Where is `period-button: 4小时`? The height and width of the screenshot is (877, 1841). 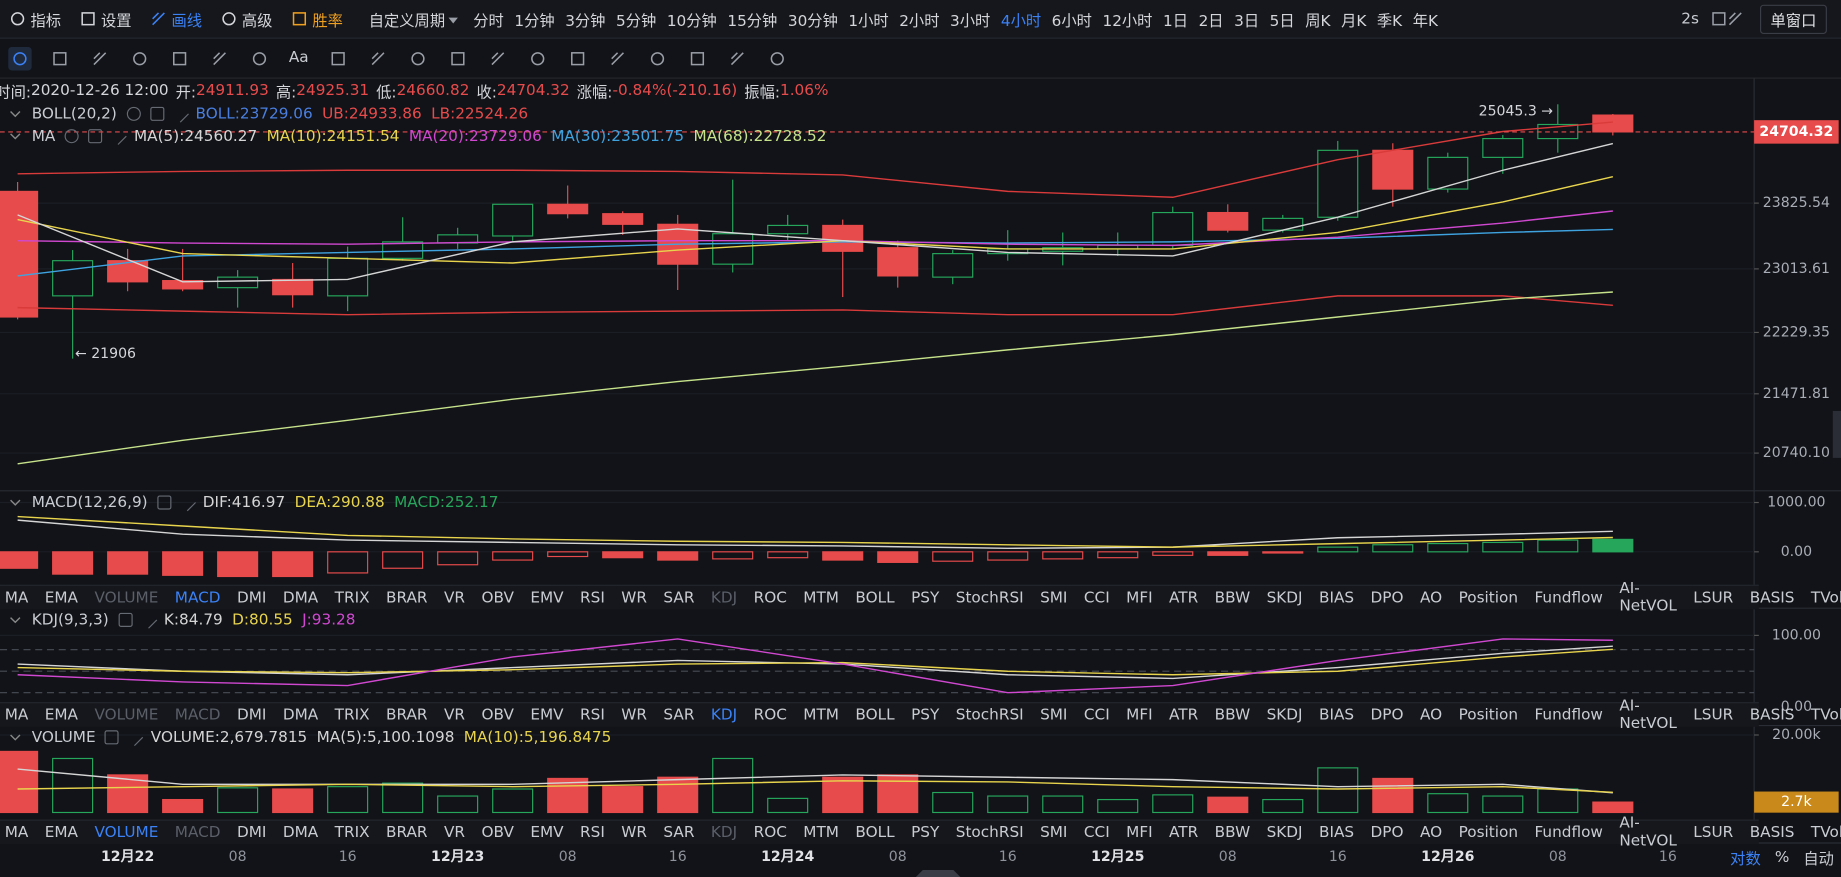
period-button: 4小时 is located at coordinates (1021, 21).